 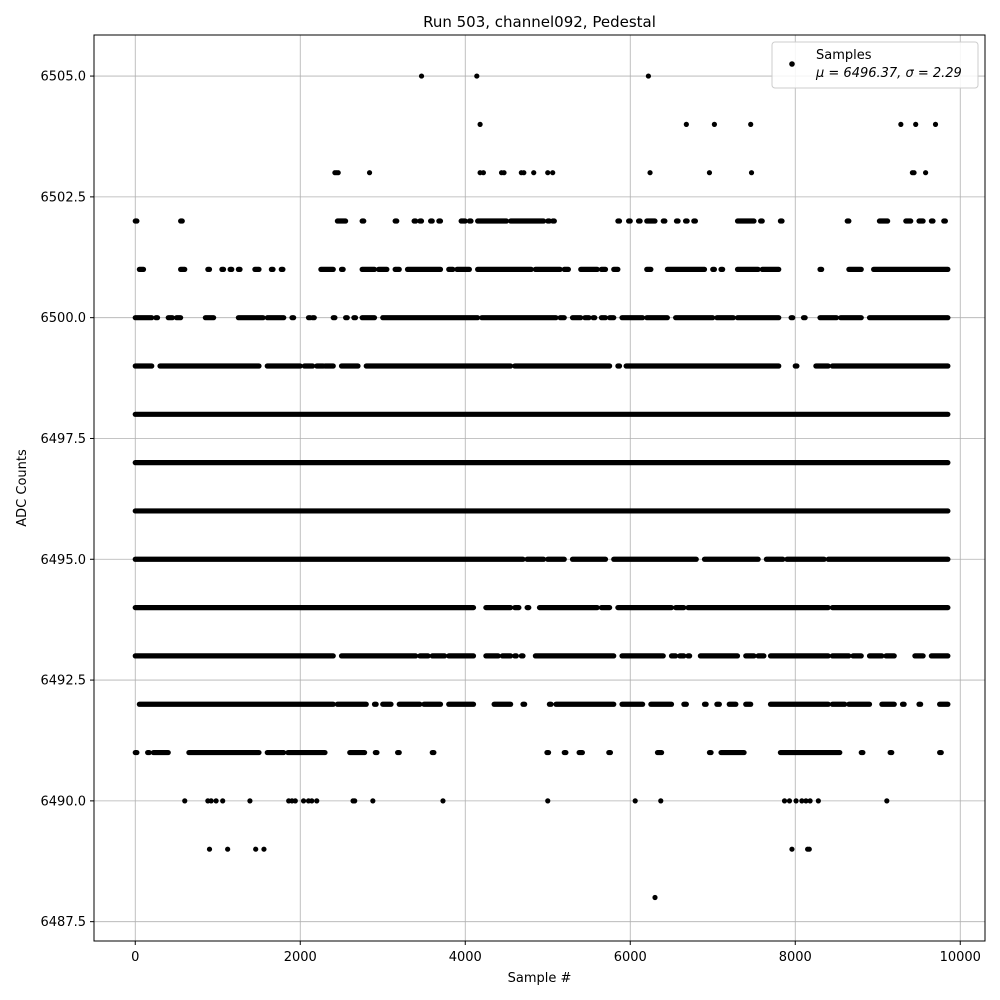 I want to click on y-tick-label: 6502.5, so click(x=64, y=197).